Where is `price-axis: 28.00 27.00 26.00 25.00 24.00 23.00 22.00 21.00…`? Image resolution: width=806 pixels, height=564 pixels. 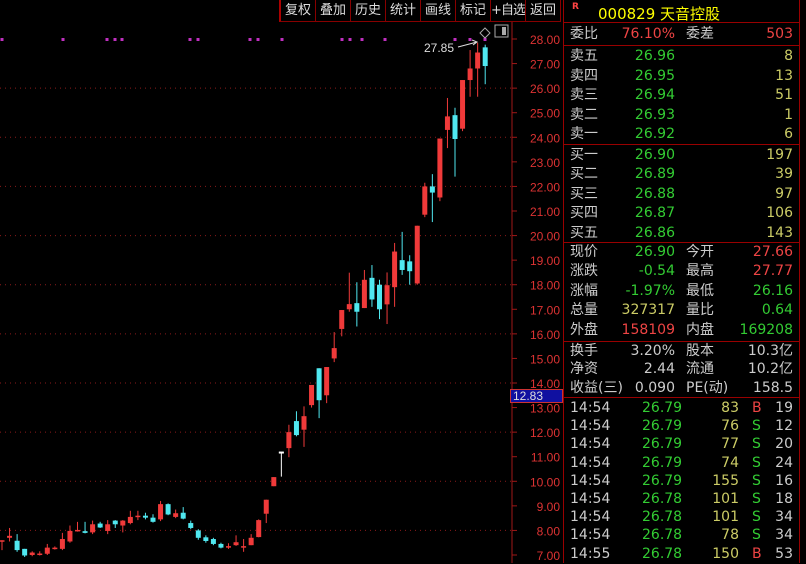
price-axis: 28.00 27.00 26.00 25.00 24.00 23.00 22.00 21.00… is located at coordinates (536, 298).